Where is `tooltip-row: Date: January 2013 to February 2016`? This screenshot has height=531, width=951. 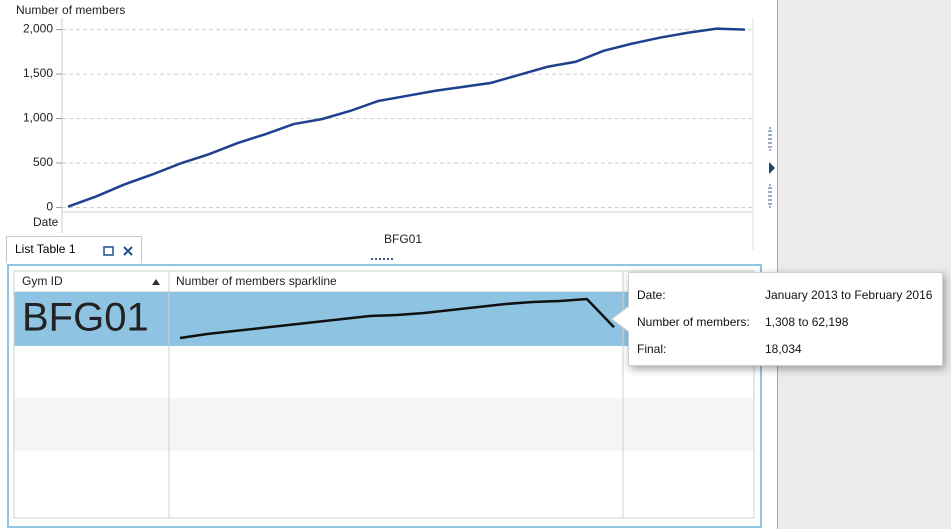
tooltip-row: Date: January 2013 to February 2016 is located at coordinates (787, 296).